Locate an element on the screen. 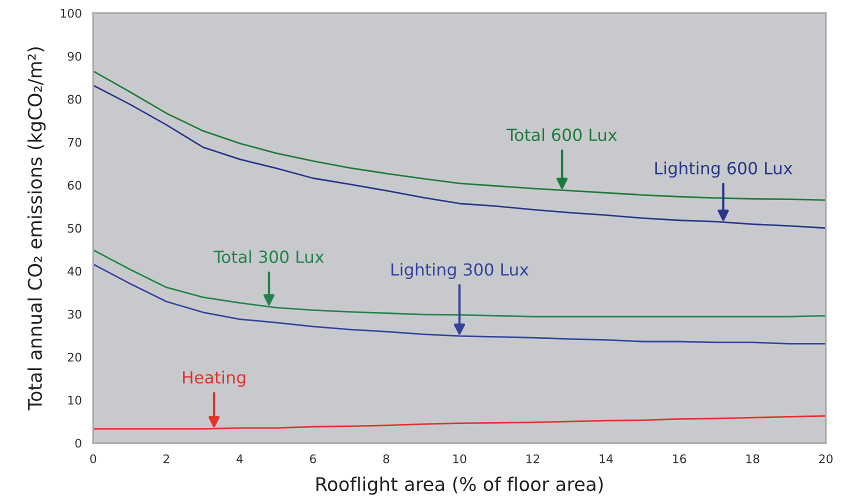 This screenshot has height=504, width=847. y-tick-label: 70 is located at coordinates (75, 142).